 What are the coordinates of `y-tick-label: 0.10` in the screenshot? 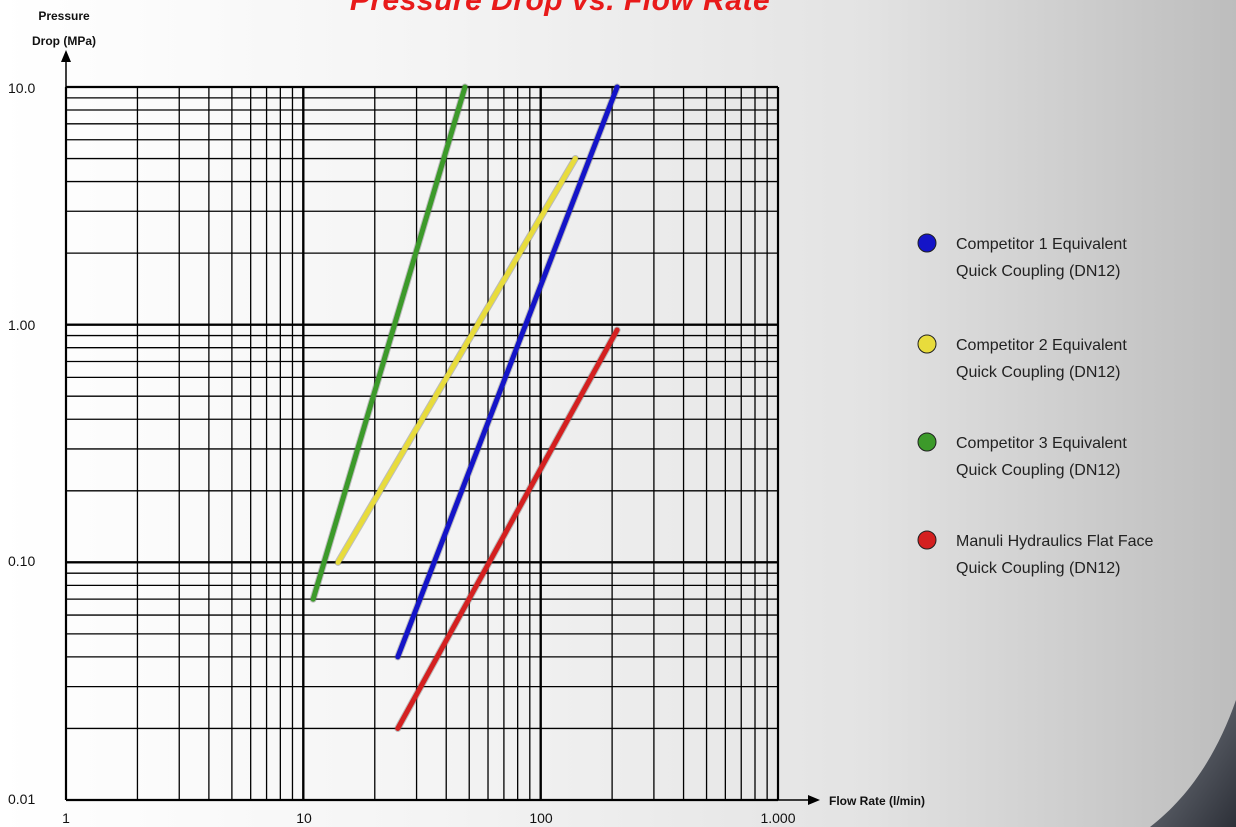 It's located at (21, 561).